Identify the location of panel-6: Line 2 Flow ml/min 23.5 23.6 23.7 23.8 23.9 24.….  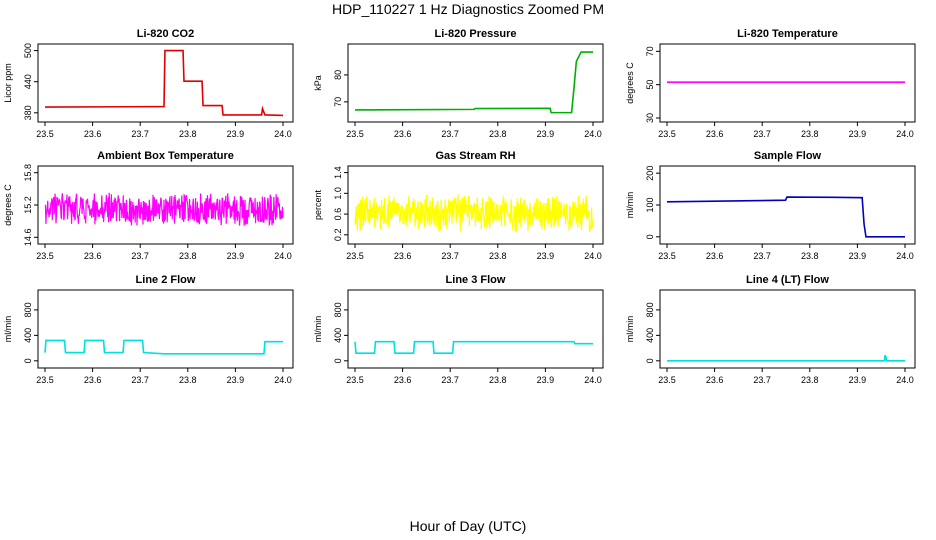
(148, 329).